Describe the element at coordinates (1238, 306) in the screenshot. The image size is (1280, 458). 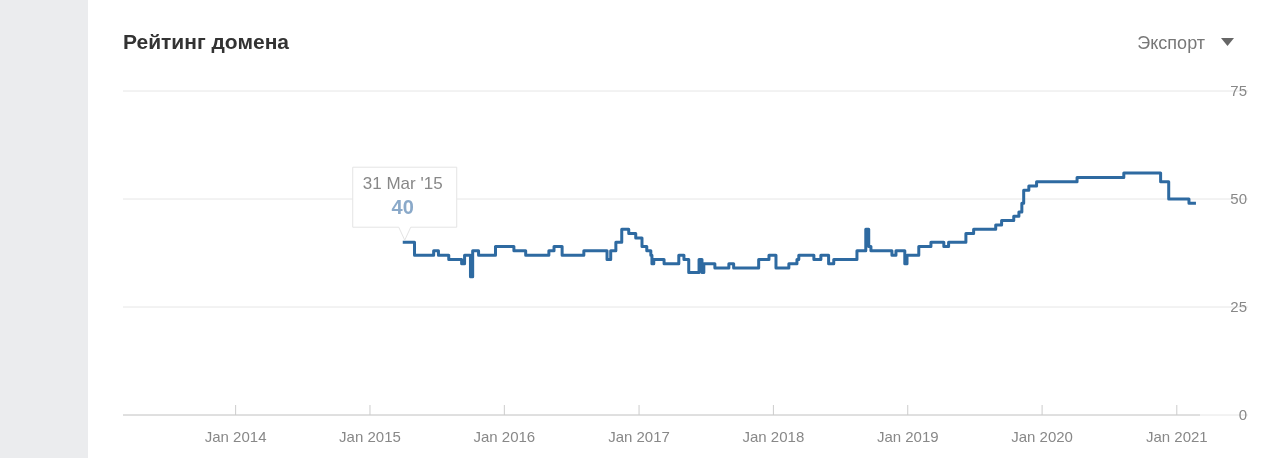
I see `y-tick-label: 25` at that location.